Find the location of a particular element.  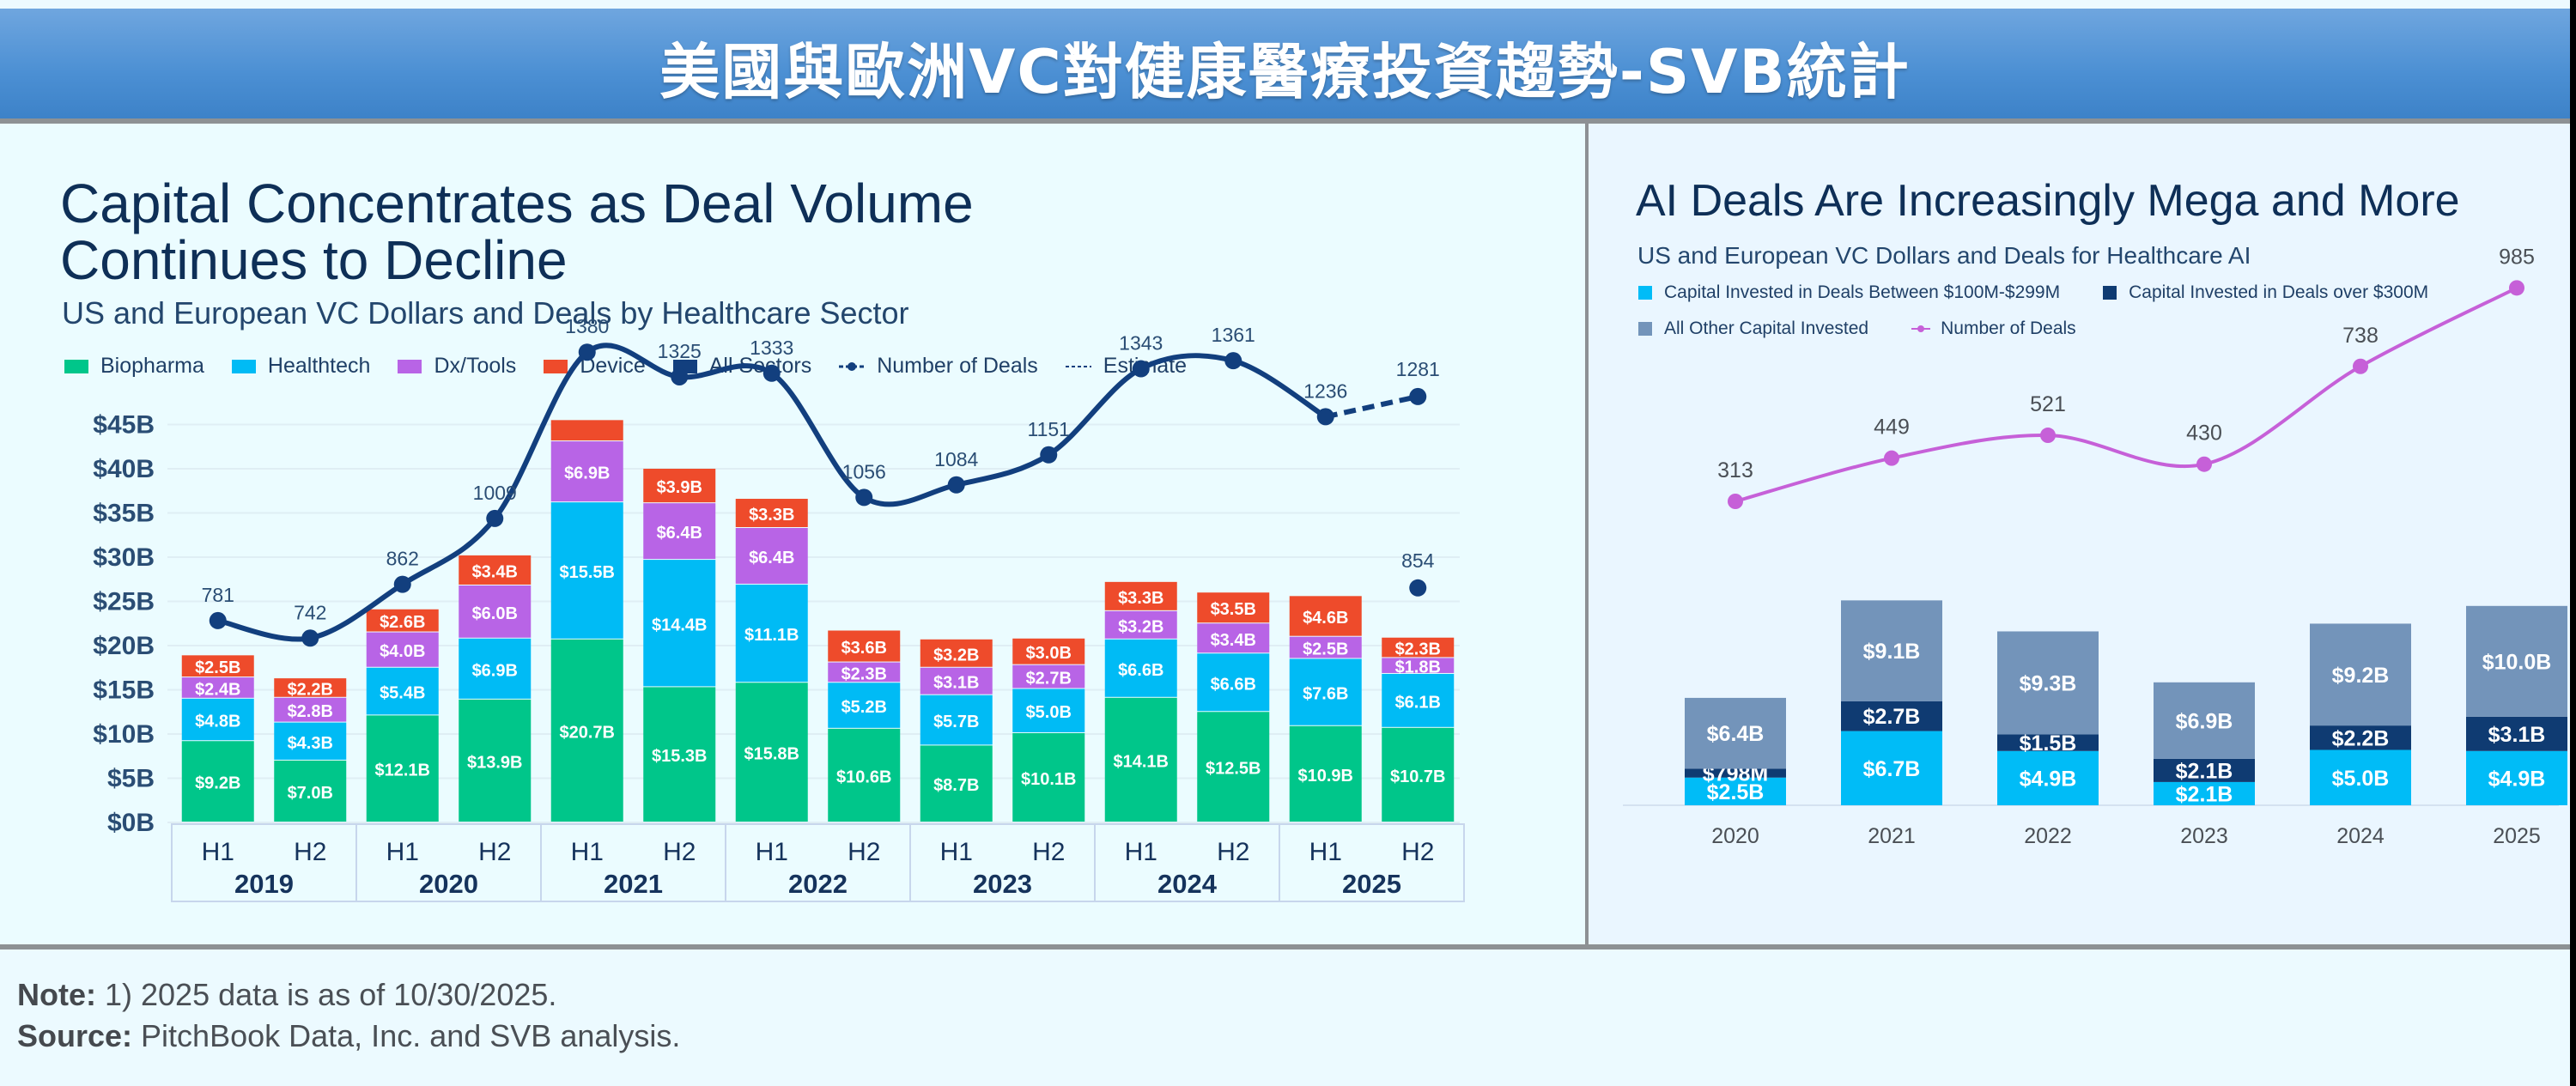

note-line: Note: 1) 2025 data is as of 10/30/2025. is located at coordinates (348, 995).